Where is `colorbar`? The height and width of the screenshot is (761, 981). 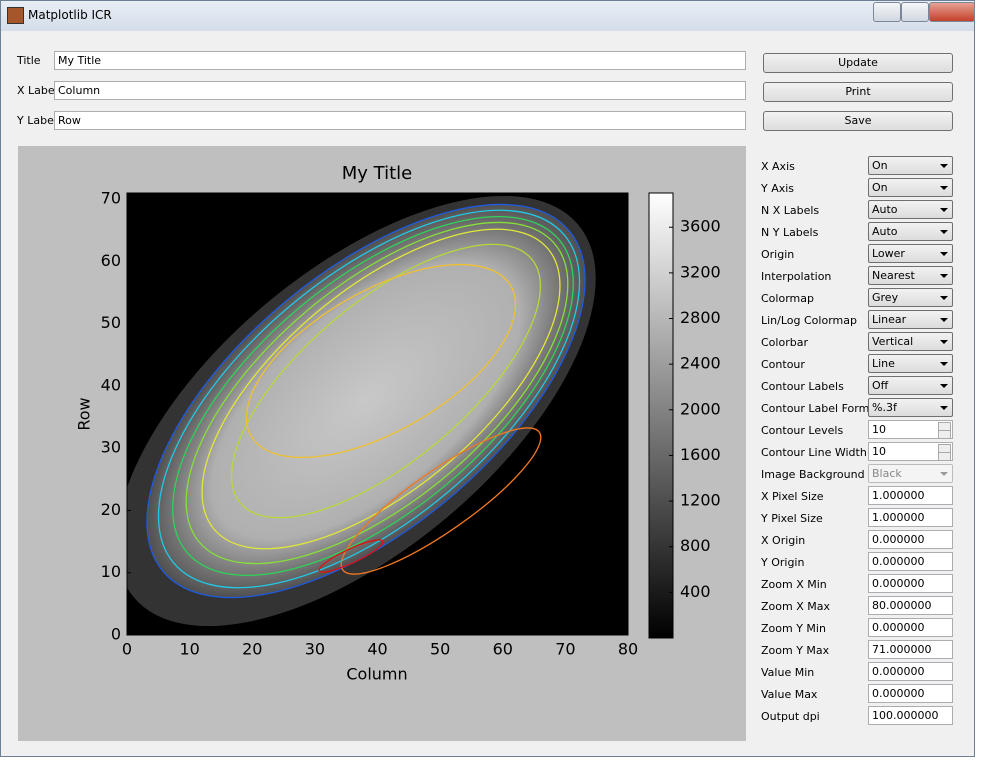
colorbar is located at coordinates (661, 415).